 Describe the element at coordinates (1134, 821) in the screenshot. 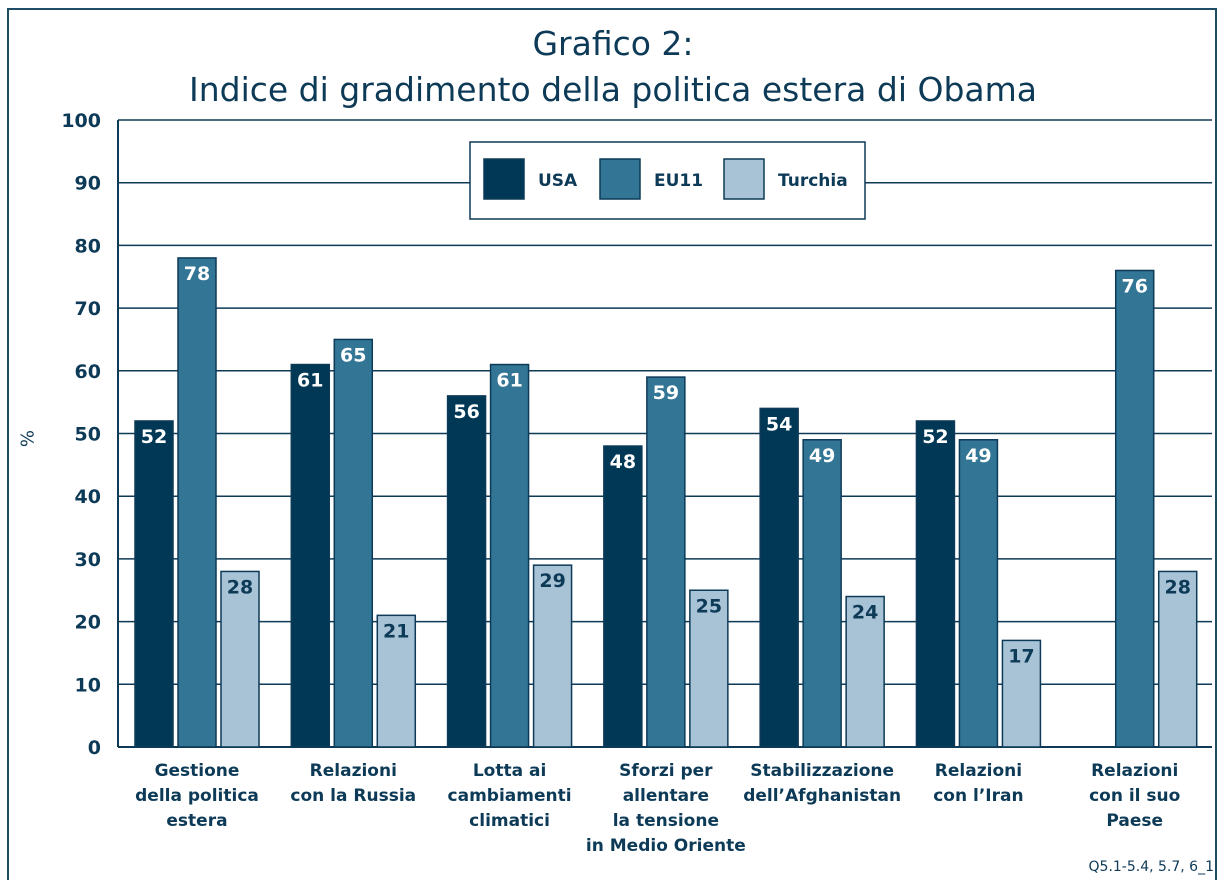

I see `x-category-label-line: Paese` at that location.